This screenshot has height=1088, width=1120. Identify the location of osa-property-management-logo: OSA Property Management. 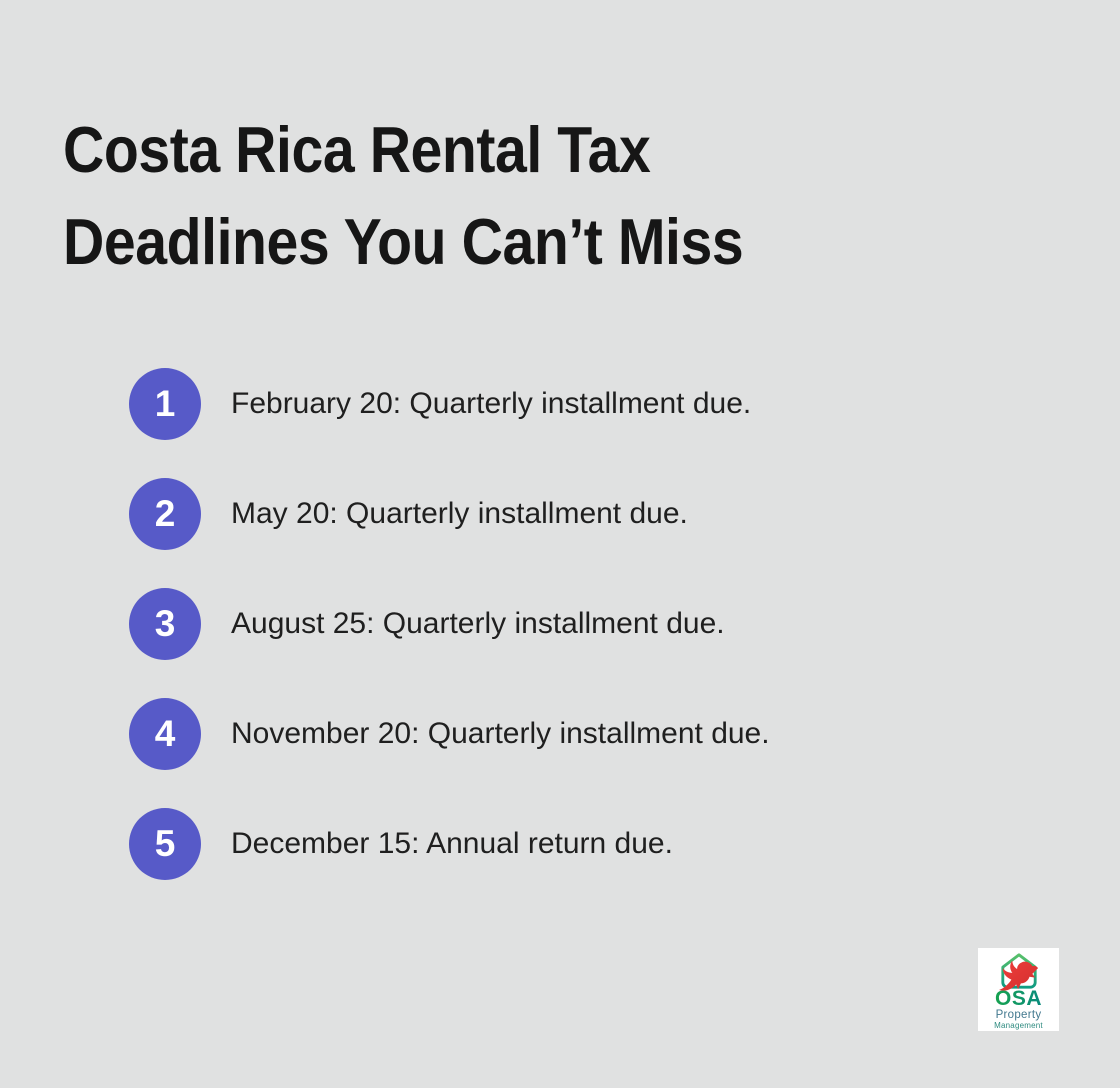
(1018, 989).